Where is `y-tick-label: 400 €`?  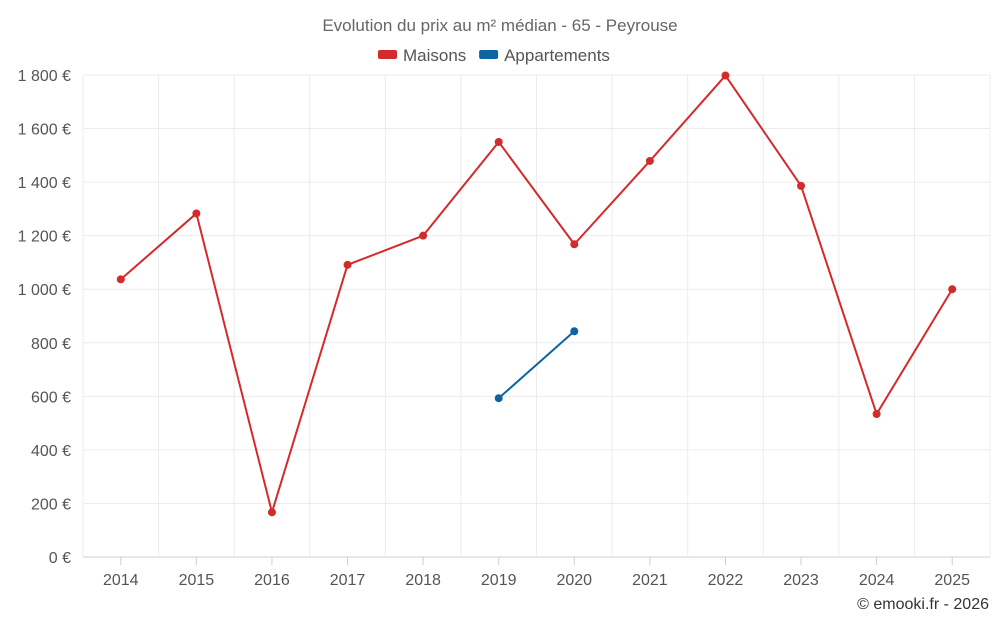 y-tick-label: 400 € is located at coordinates (51, 451).